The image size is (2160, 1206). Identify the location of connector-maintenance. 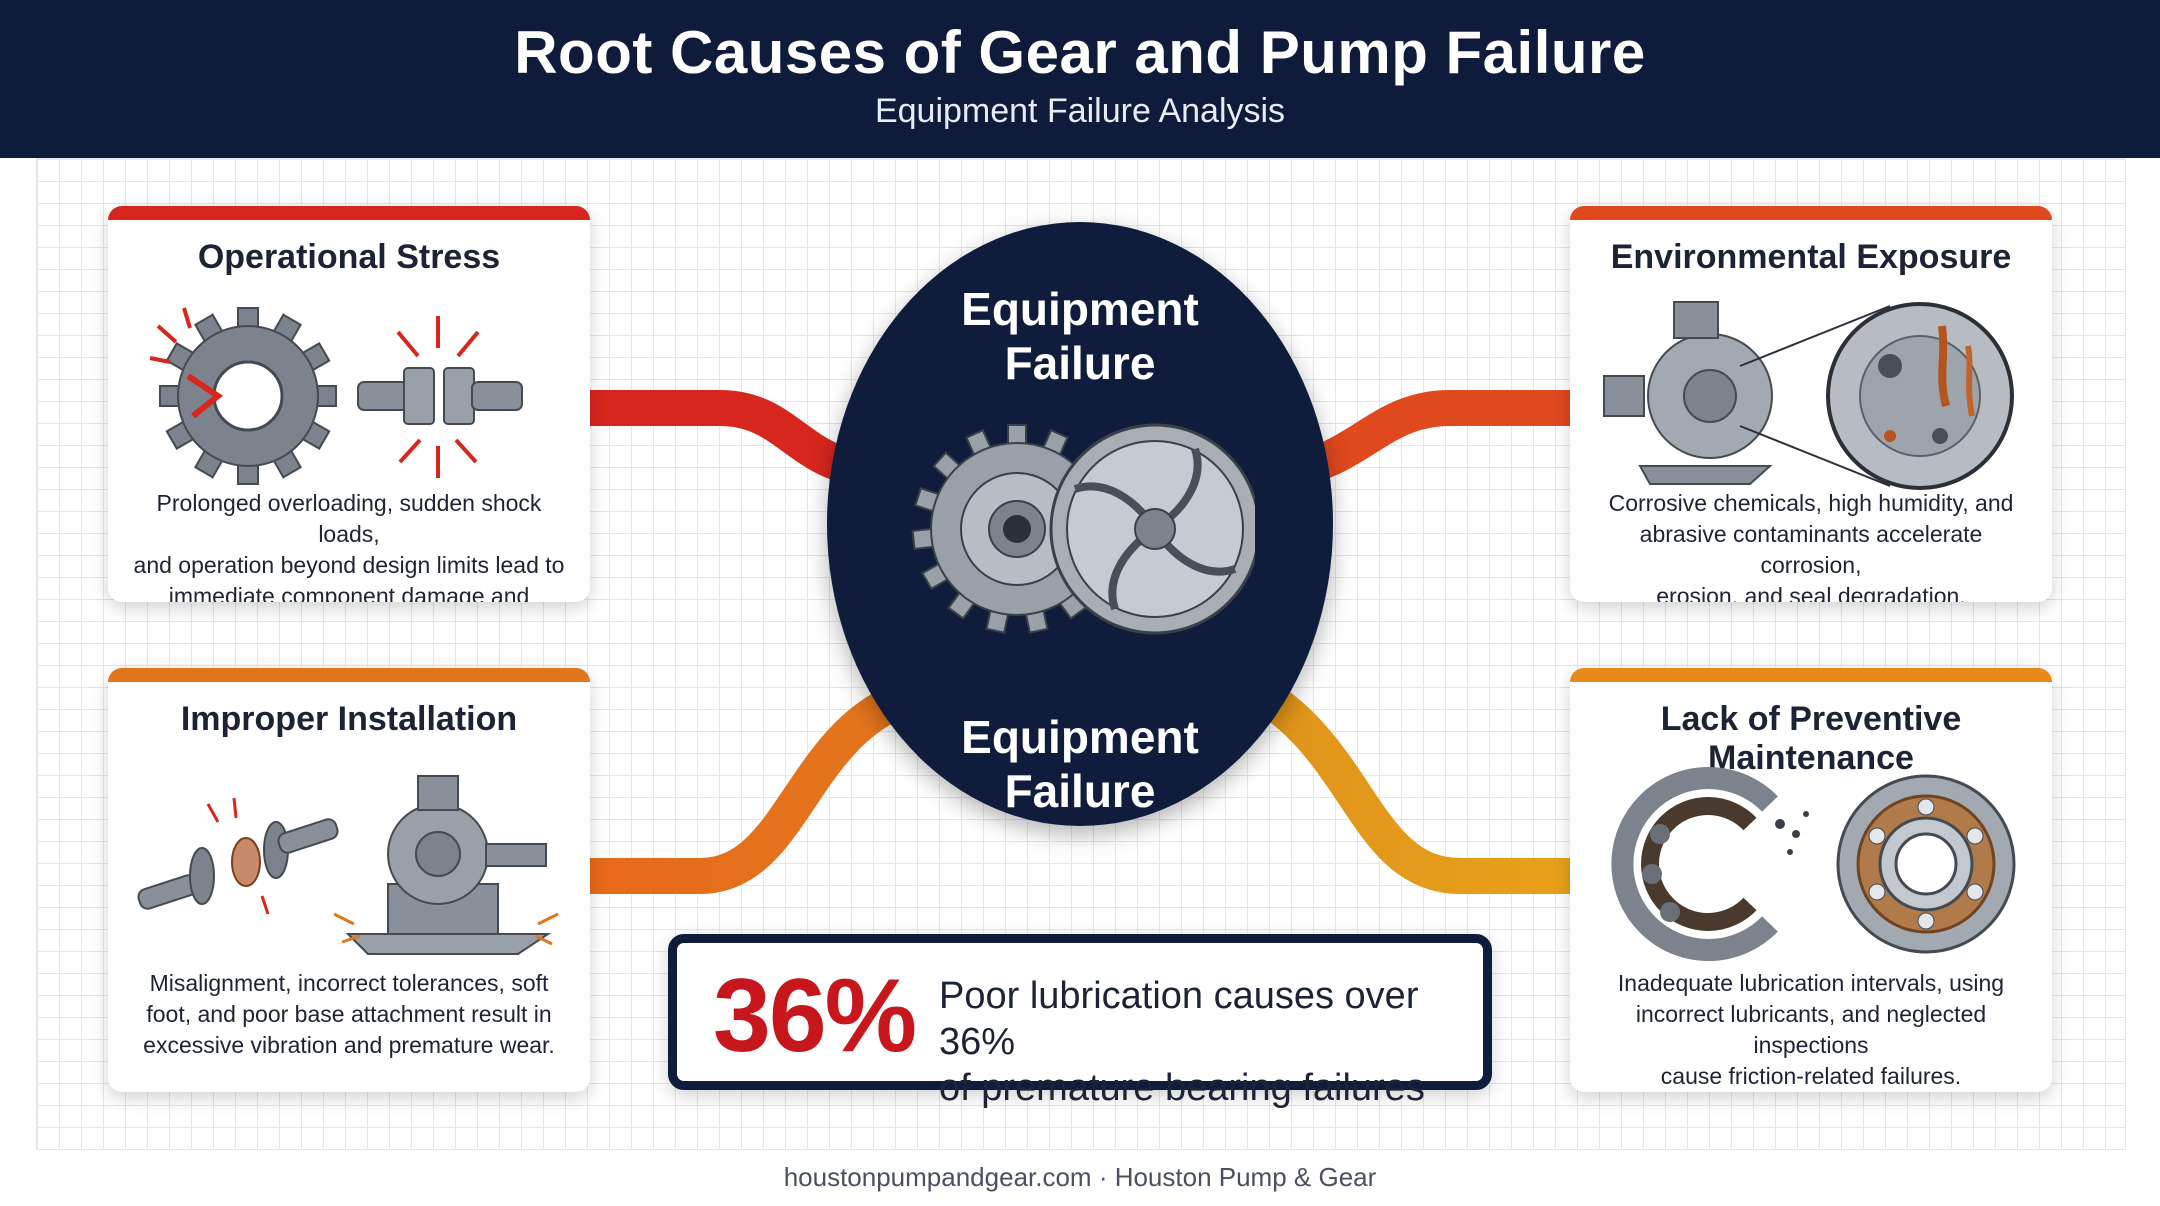
(1414, 789).